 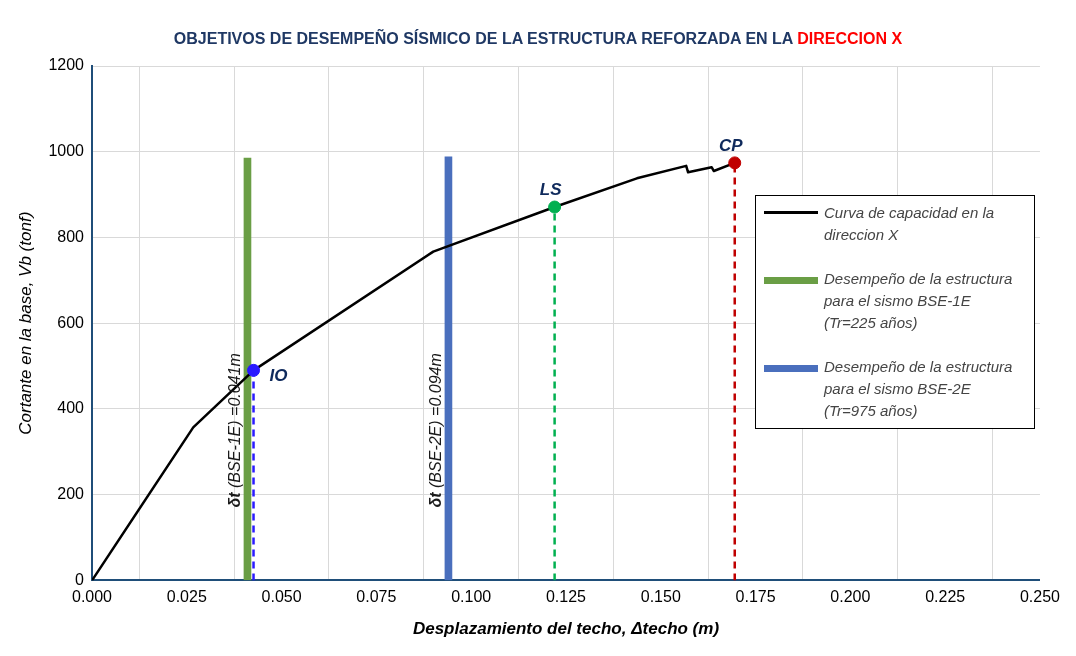 What do you see at coordinates (918, 388) in the screenshot?
I see `legend-label: Desempeño de la estructura para el sismo BSE-2E (Tr=975 años)` at bounding box center [918, 388].